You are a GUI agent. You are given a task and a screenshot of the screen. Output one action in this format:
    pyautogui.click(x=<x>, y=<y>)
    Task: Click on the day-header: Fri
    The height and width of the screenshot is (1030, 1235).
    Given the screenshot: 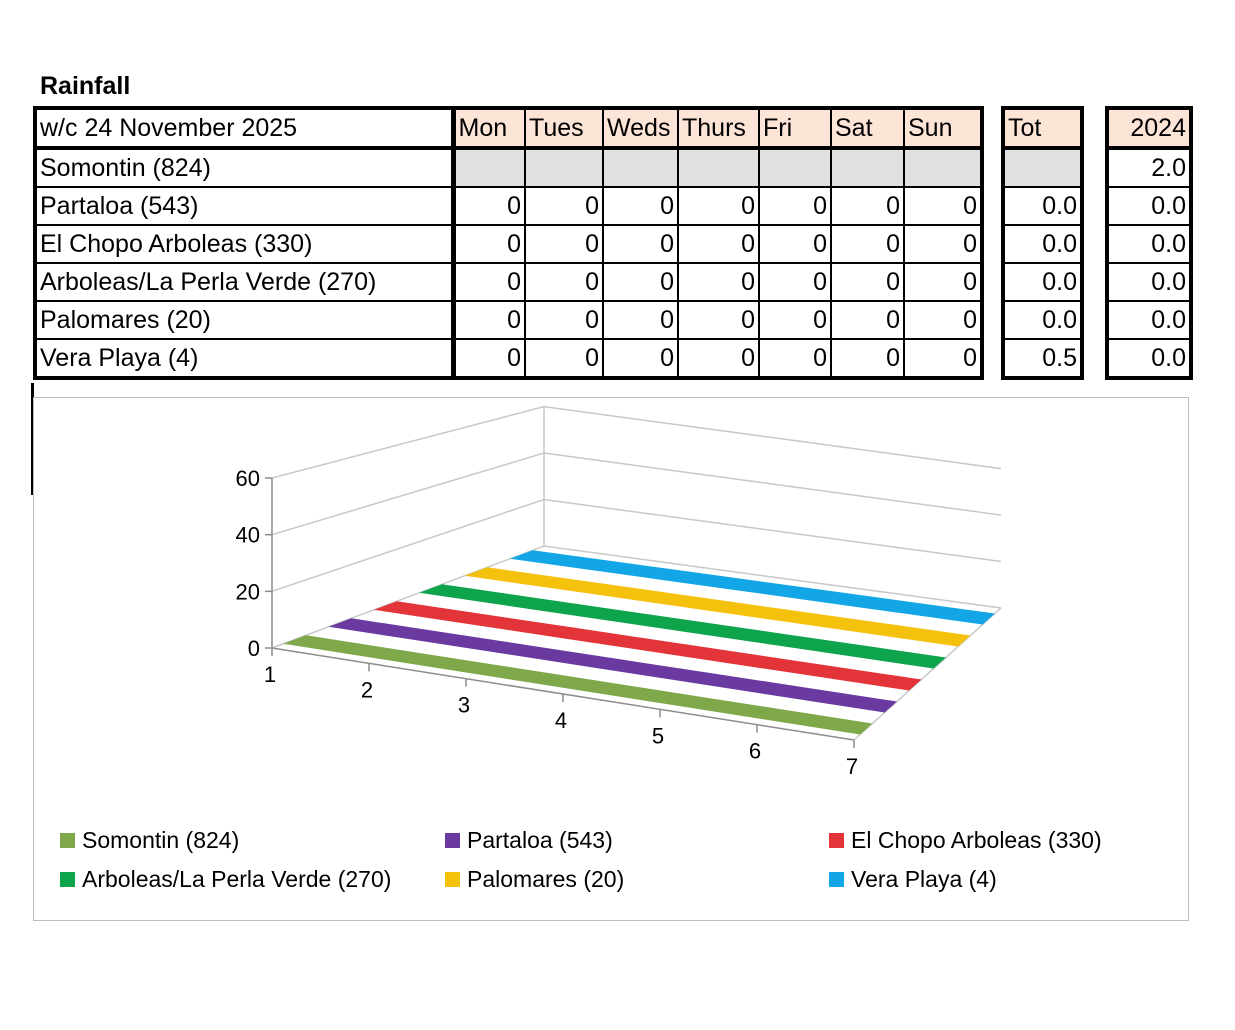 What is the action you would take?
    pyautogui.click(x=795, y=128)
    